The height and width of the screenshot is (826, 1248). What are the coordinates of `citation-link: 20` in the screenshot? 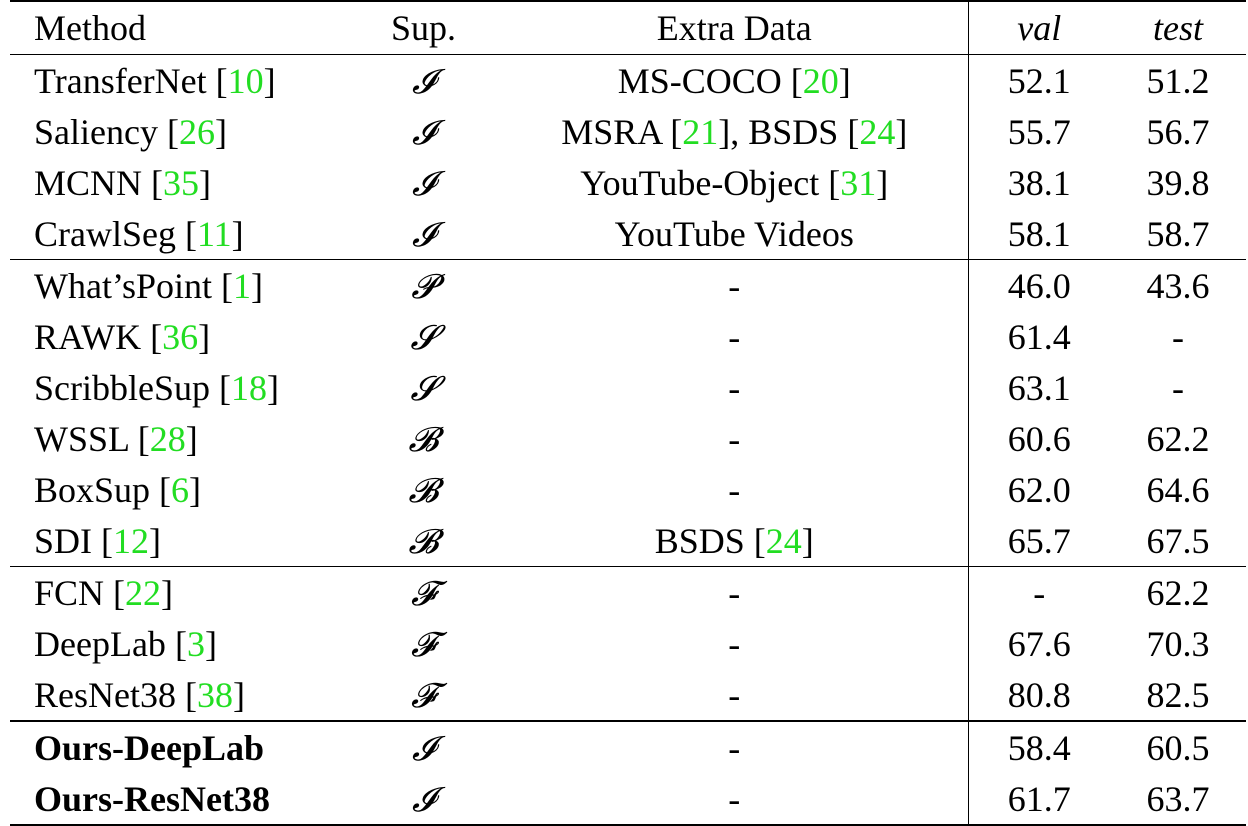 It's located at (820, 80).